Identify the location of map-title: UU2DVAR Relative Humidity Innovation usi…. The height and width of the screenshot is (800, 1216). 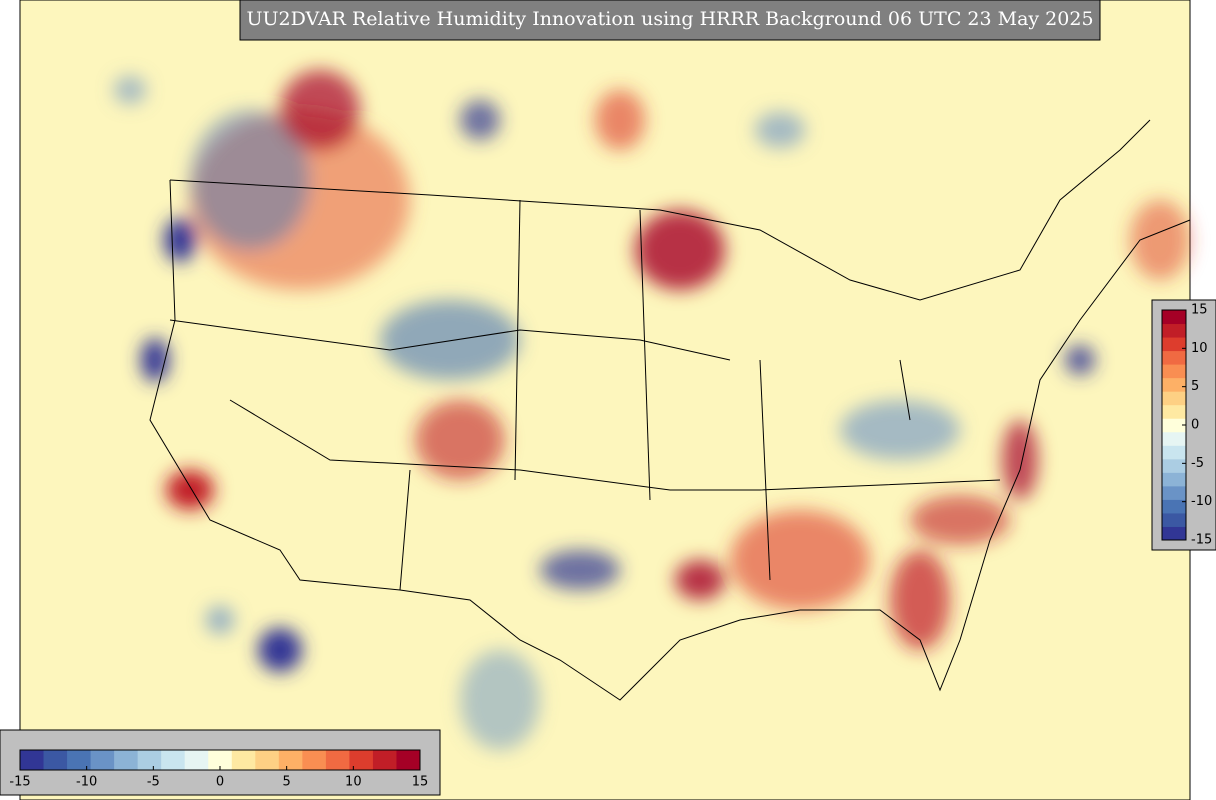
(669, 19).